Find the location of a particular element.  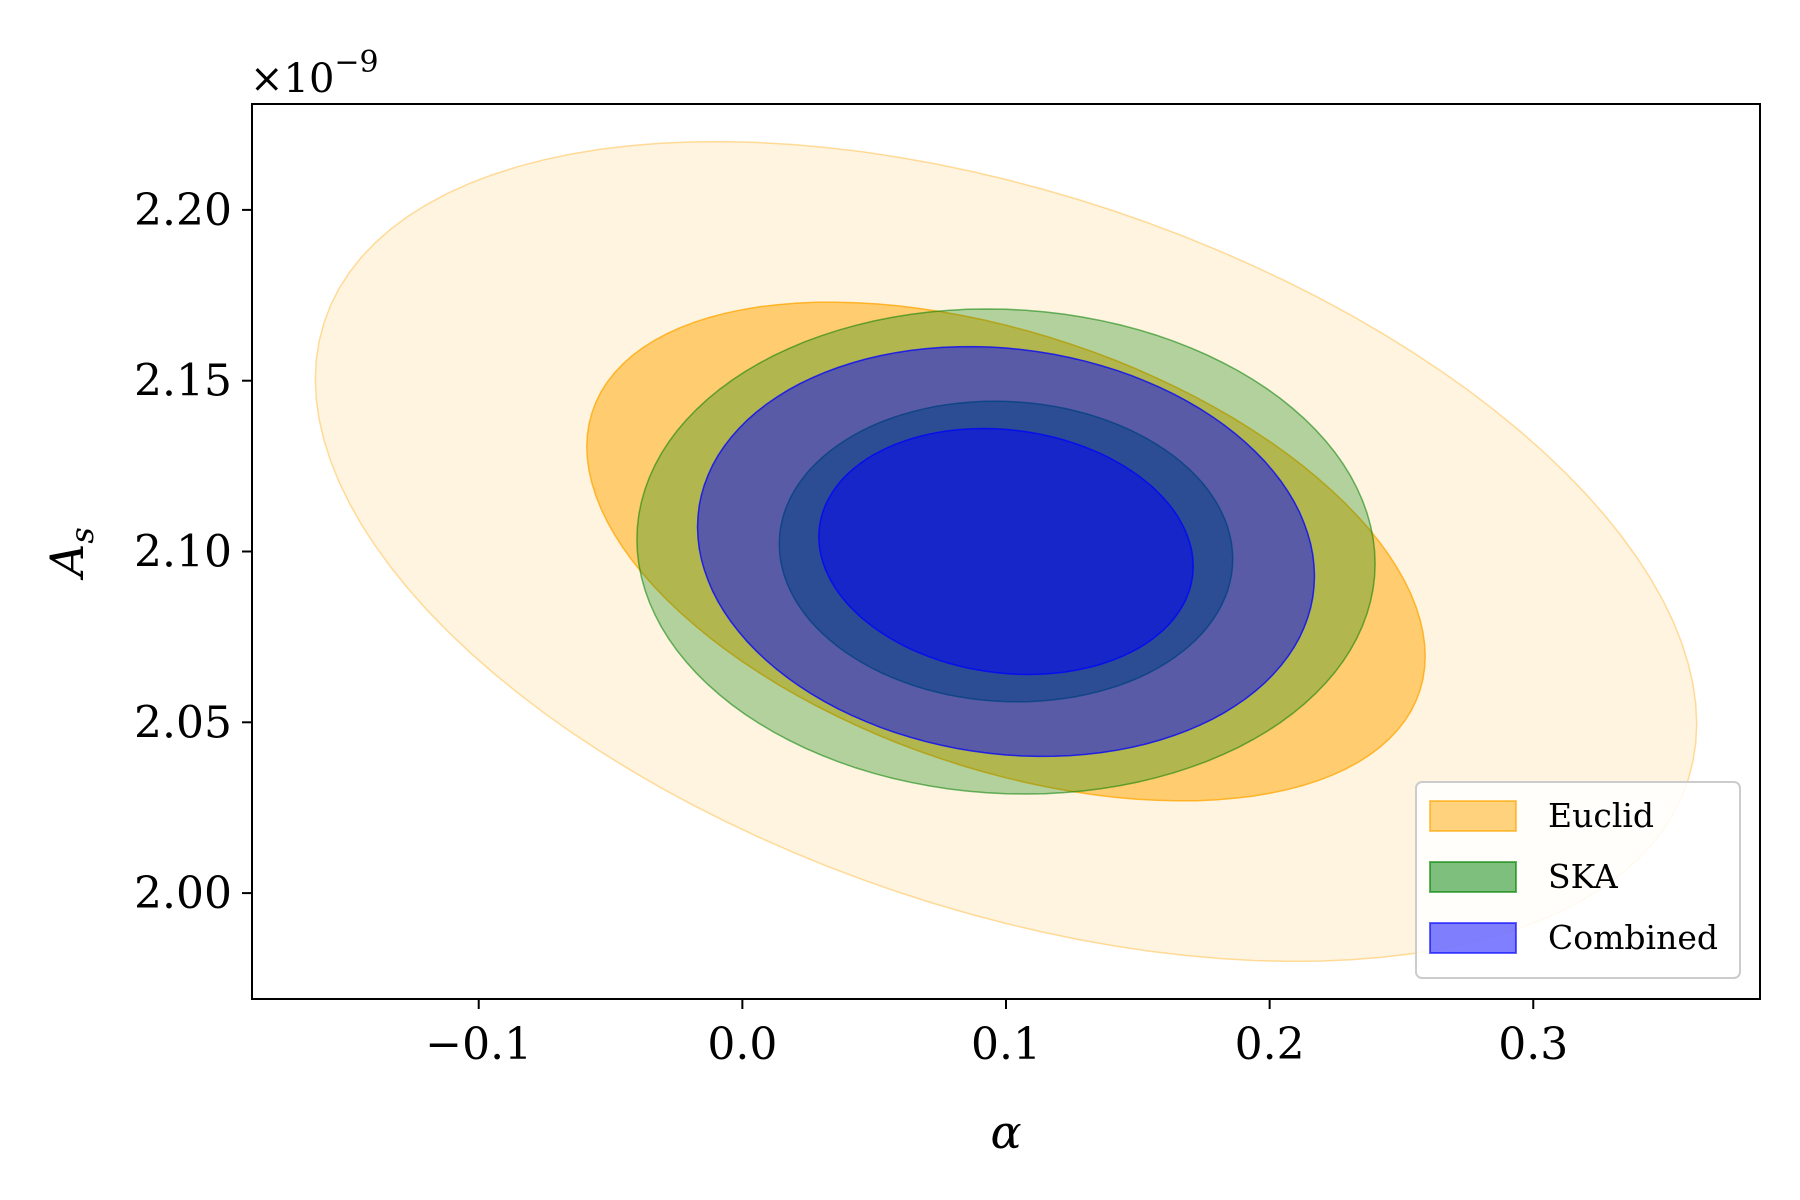

y-tick-label: 2.00 is located at coordinates (183, 893).